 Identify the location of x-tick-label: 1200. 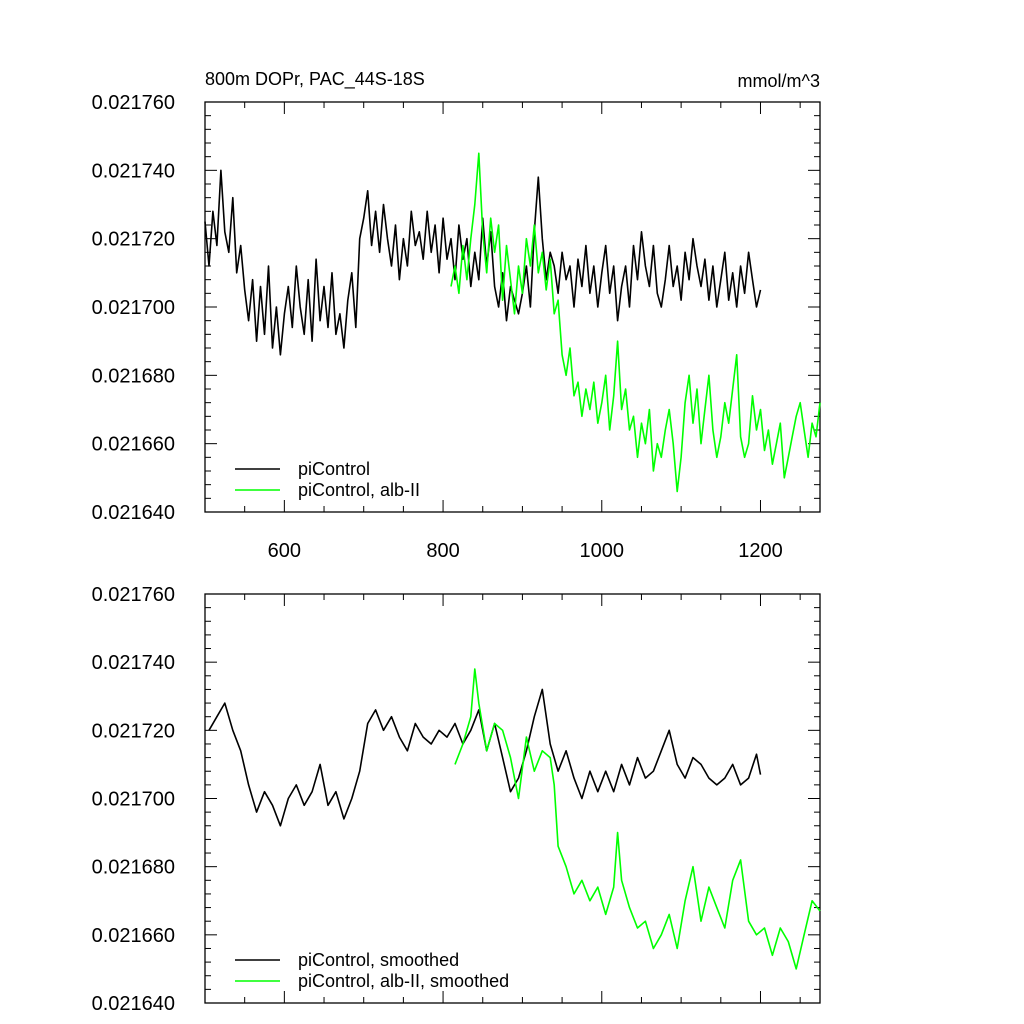
(760, 551).